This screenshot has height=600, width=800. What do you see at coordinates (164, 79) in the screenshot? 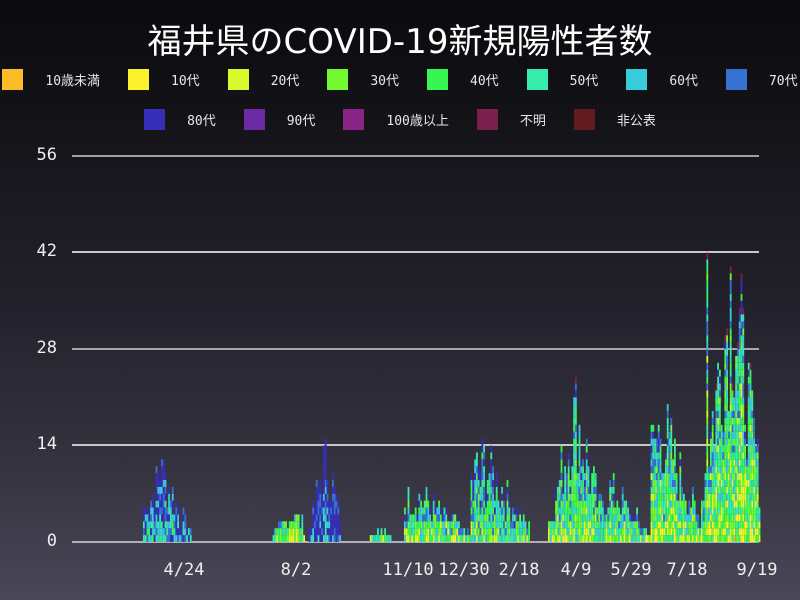
I see `legend-item: 10代` at bounding box center [164, 79].